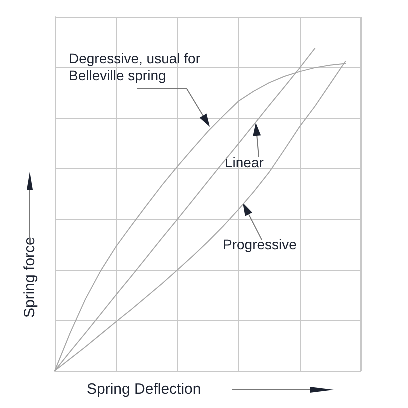 The height and width of the screenshot is (408, 408). What do you see at coordinates (30, 277) in the screenshot?
I see `y-axis-title: Spring force` at bounding box center [30, 277].